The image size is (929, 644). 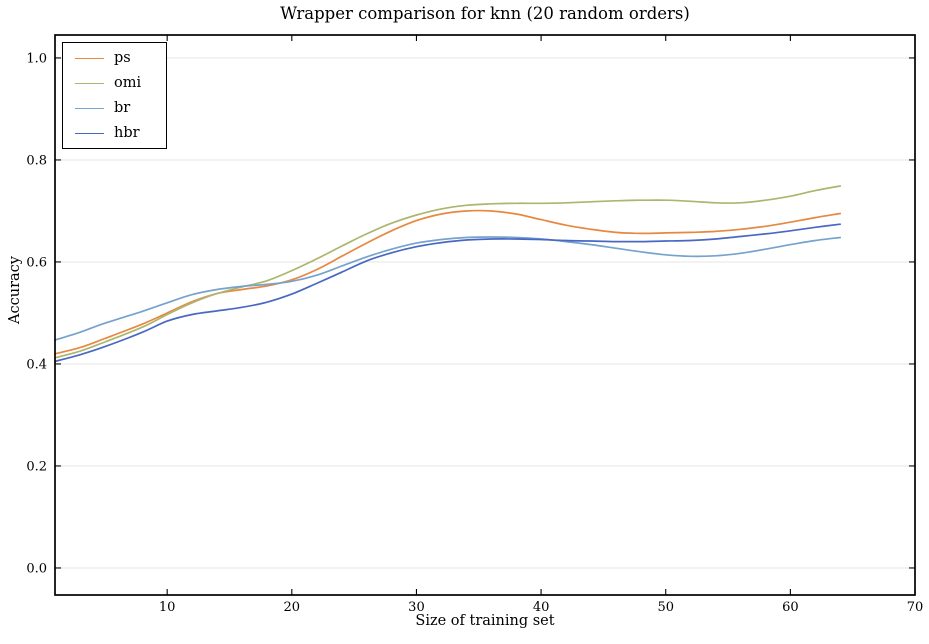 I want to click on omi-line-swatch-icon, so click(x=89, y=83).